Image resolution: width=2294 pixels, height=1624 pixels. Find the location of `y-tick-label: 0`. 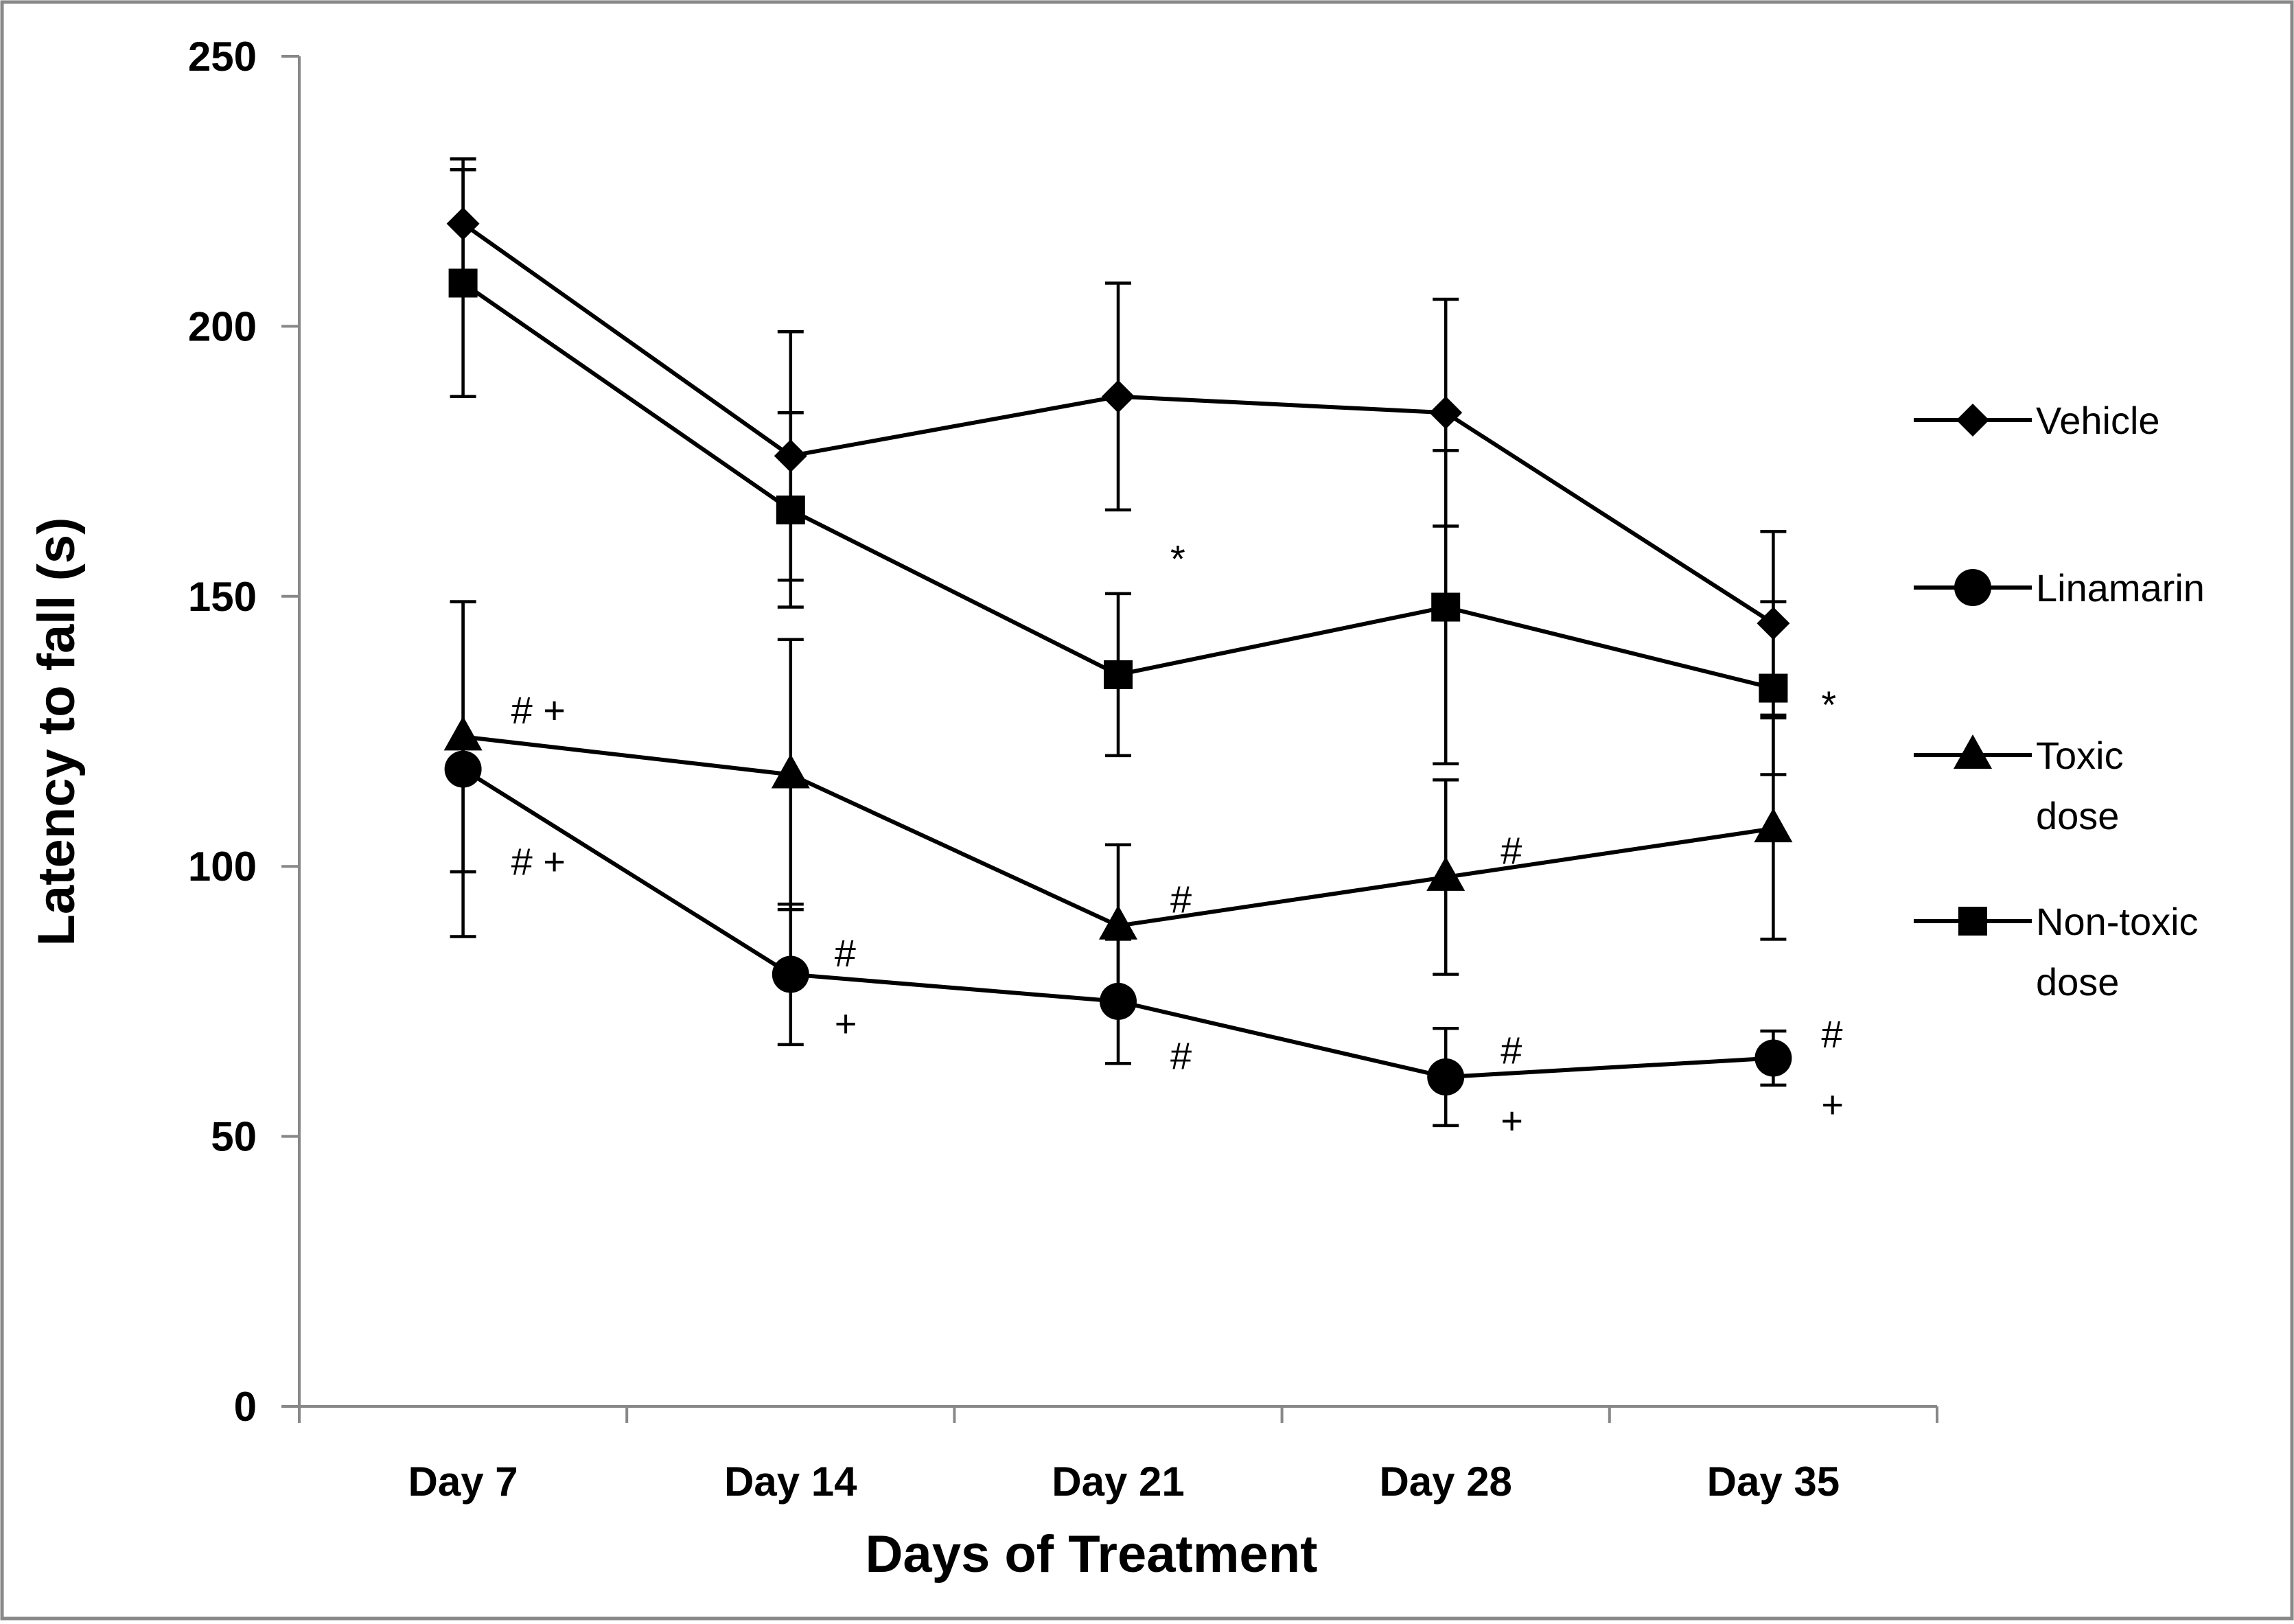

y-tick-label: 0 is located at coordinates (245, 1407).